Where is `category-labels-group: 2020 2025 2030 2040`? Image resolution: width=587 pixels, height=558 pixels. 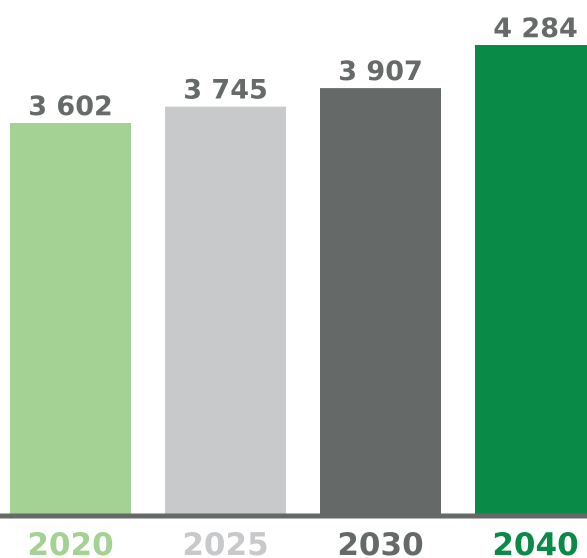 category-labels-group: 2020 2025 2030 2040 is located at coordinates (302, 542).